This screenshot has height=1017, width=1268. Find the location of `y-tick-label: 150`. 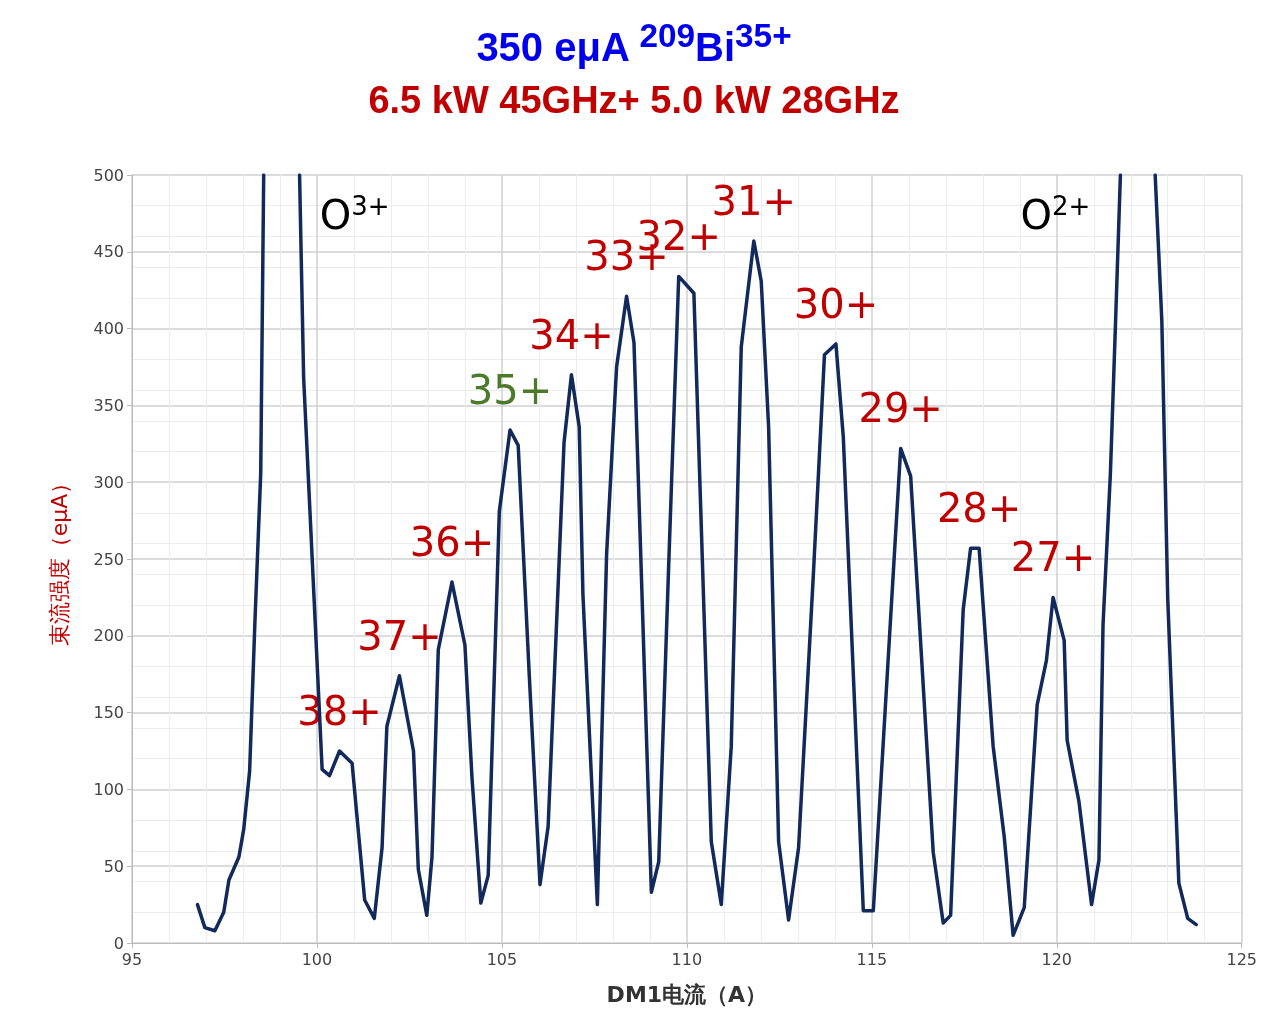

y-tick-label: 150 is located at coordinates (108, 713).